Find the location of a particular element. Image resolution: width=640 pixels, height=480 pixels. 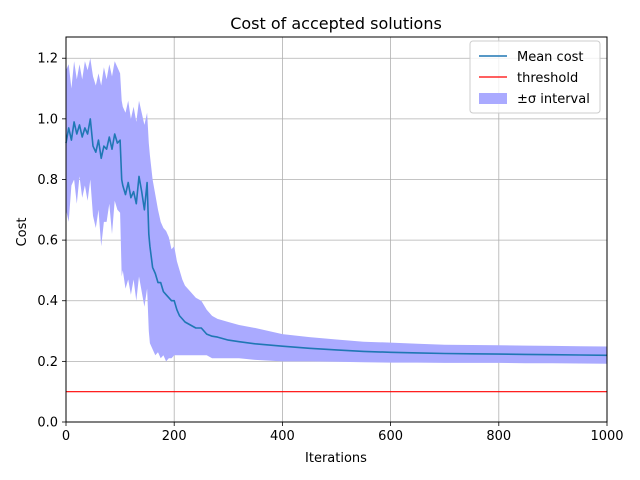

y-tick-label: 0.6 is located at coordinates (47, 241).